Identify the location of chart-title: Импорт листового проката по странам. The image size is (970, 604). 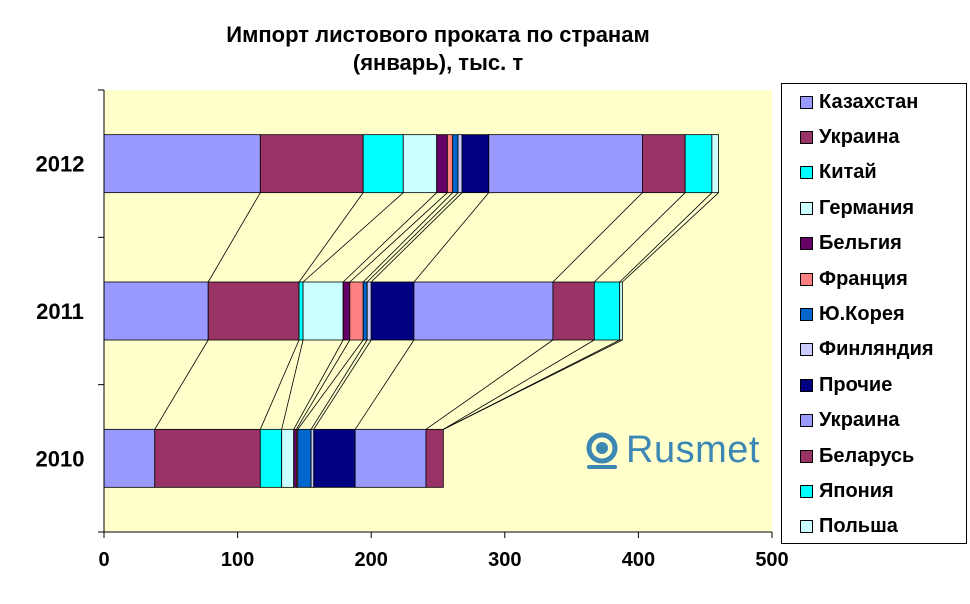
(438, 34).